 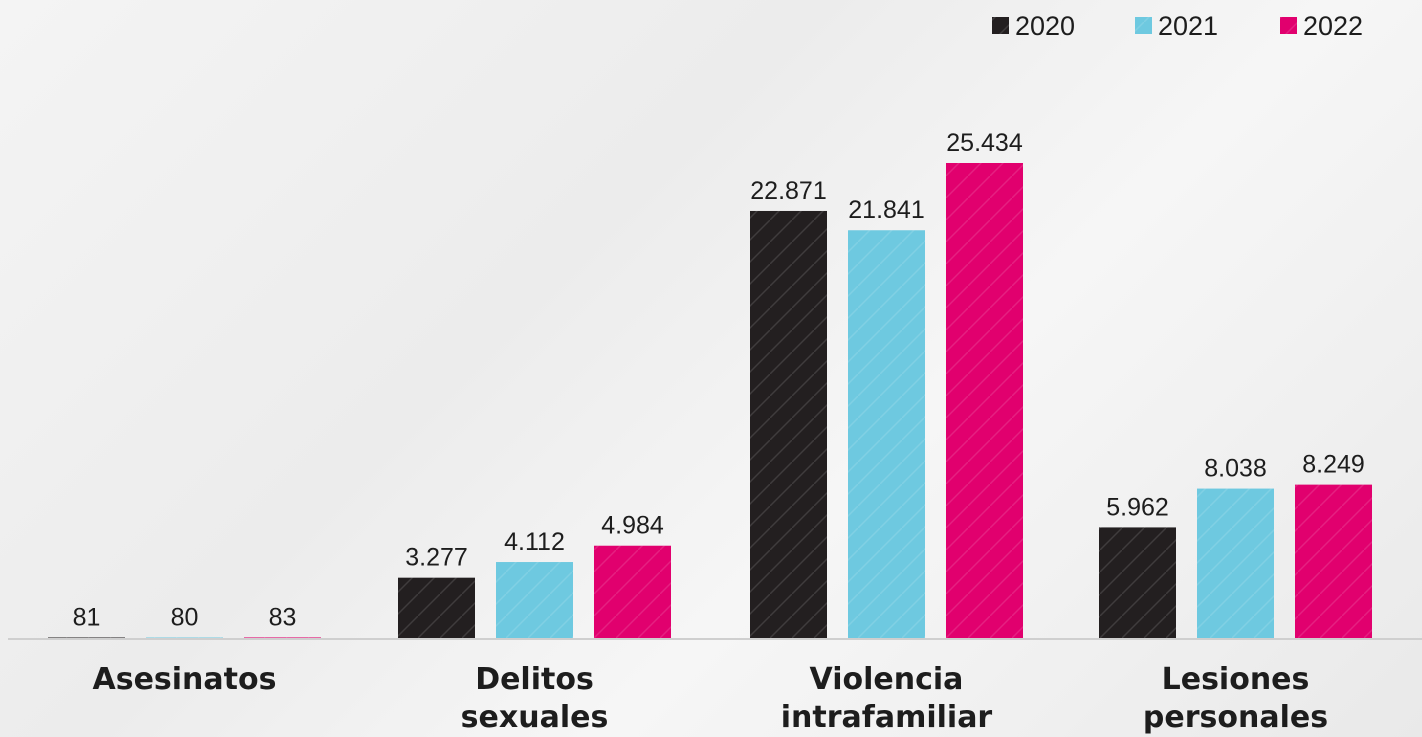 I want to click on legend: 2020 2021 2022, so click(x=1177, y=26).